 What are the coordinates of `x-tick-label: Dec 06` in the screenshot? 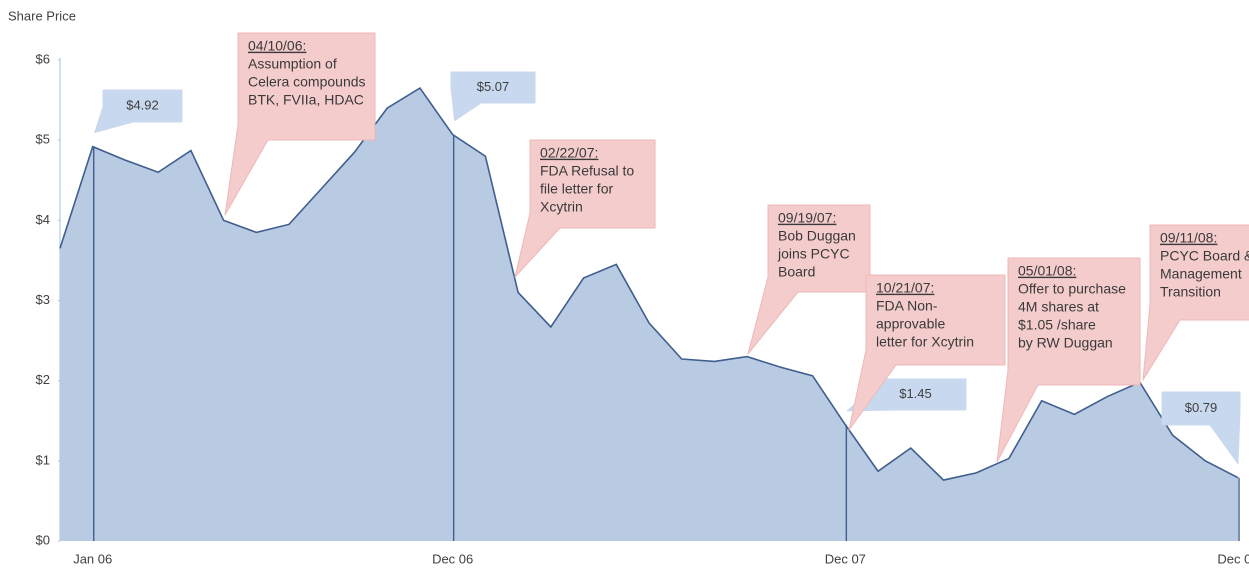 It's located at (452, 558).